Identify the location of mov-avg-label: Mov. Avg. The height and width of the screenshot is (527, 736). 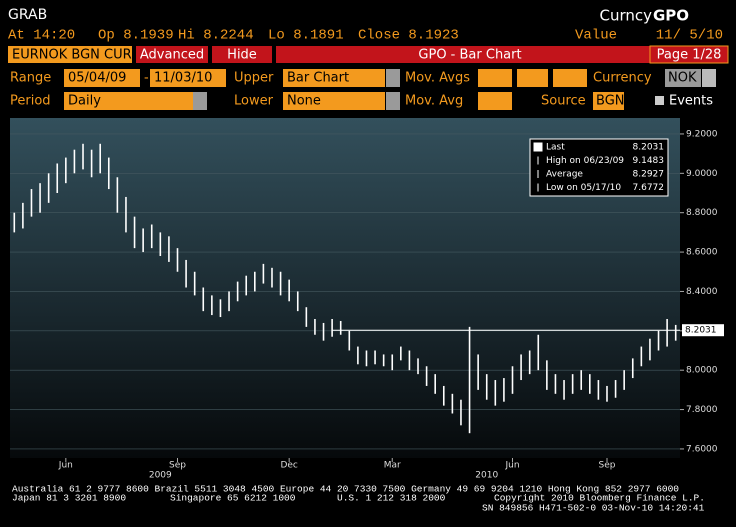
(434, 101).